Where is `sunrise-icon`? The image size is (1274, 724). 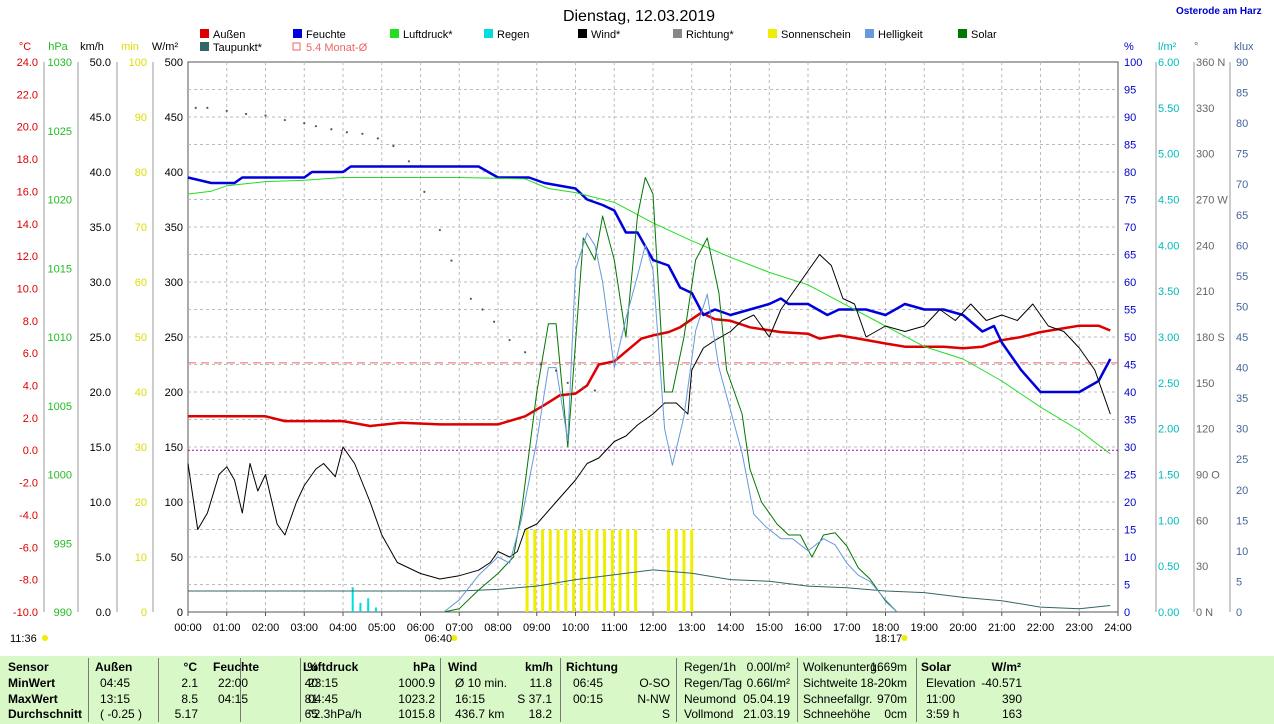
sunrise-icon is located at coordinates (454, 638).